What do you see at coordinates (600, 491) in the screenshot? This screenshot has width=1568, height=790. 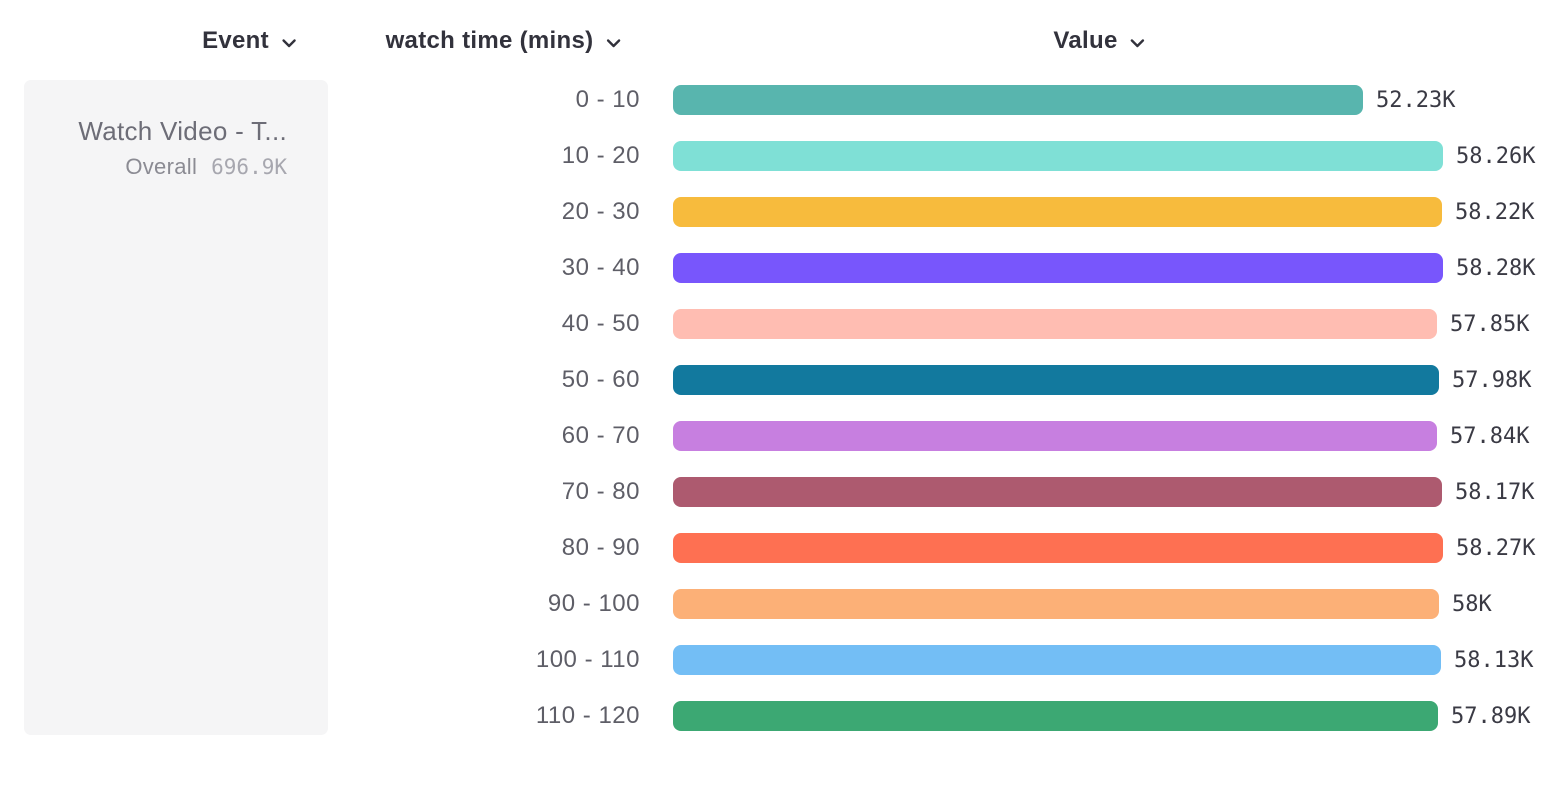 I see `category-label: 70 - 80` at bounding box center [600, 491].